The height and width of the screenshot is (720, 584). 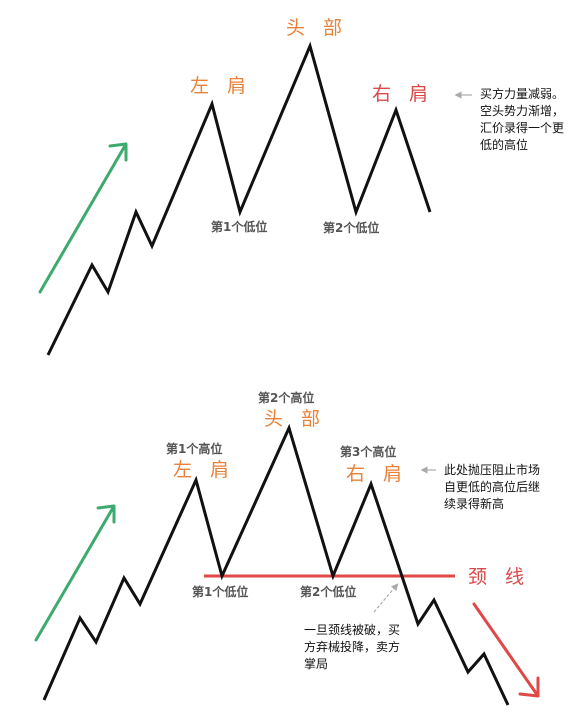 What do you see at coordinates (351, 227) in the screenshot?
I see `top-low-2-label: 第2个低位` at bounding box center [351, 227].